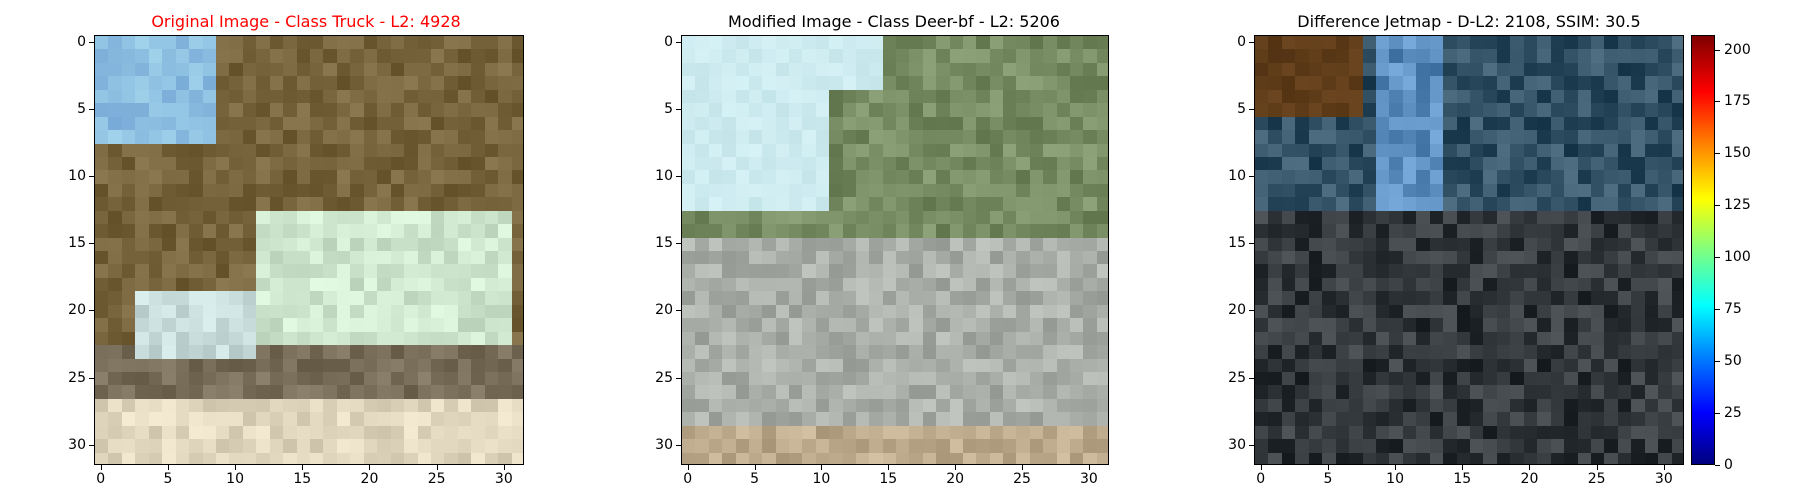 The height and width of the screenshot is (500, 1800). Describe the element at coordinates (1530, 467) in the screenshot. I see `x-tick-mark` at that location.